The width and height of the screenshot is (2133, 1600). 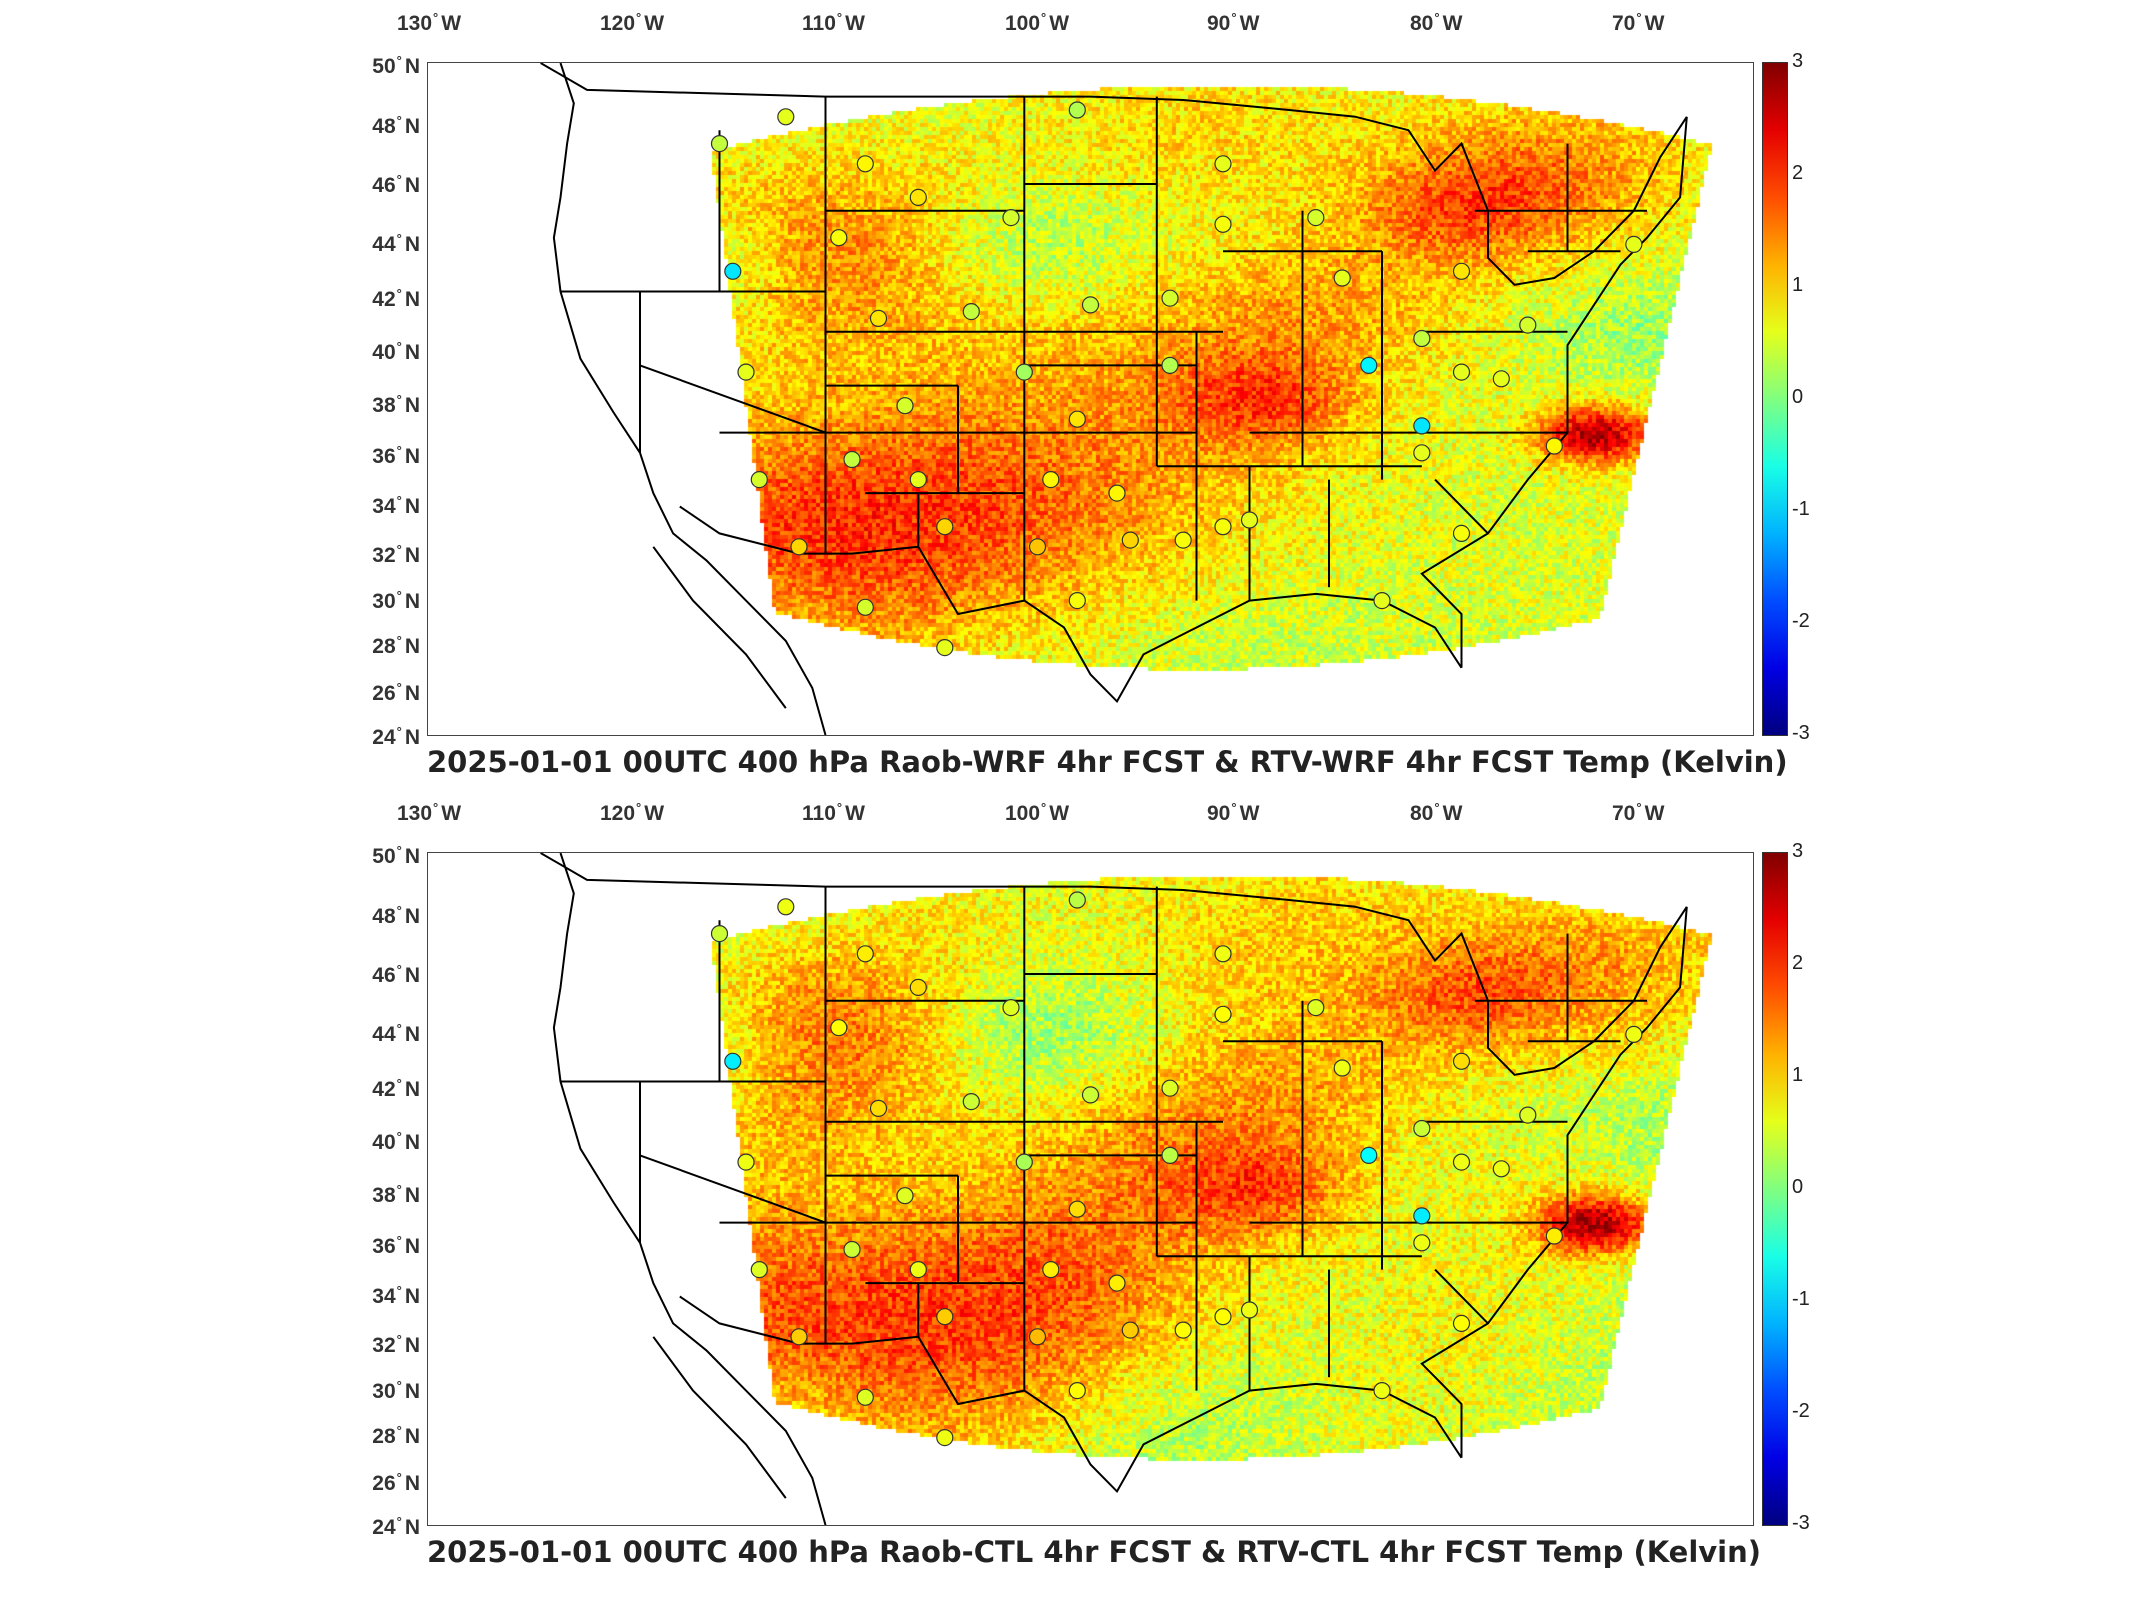 I want to click on lon-label: 120° W, so click(x=632, y=22).